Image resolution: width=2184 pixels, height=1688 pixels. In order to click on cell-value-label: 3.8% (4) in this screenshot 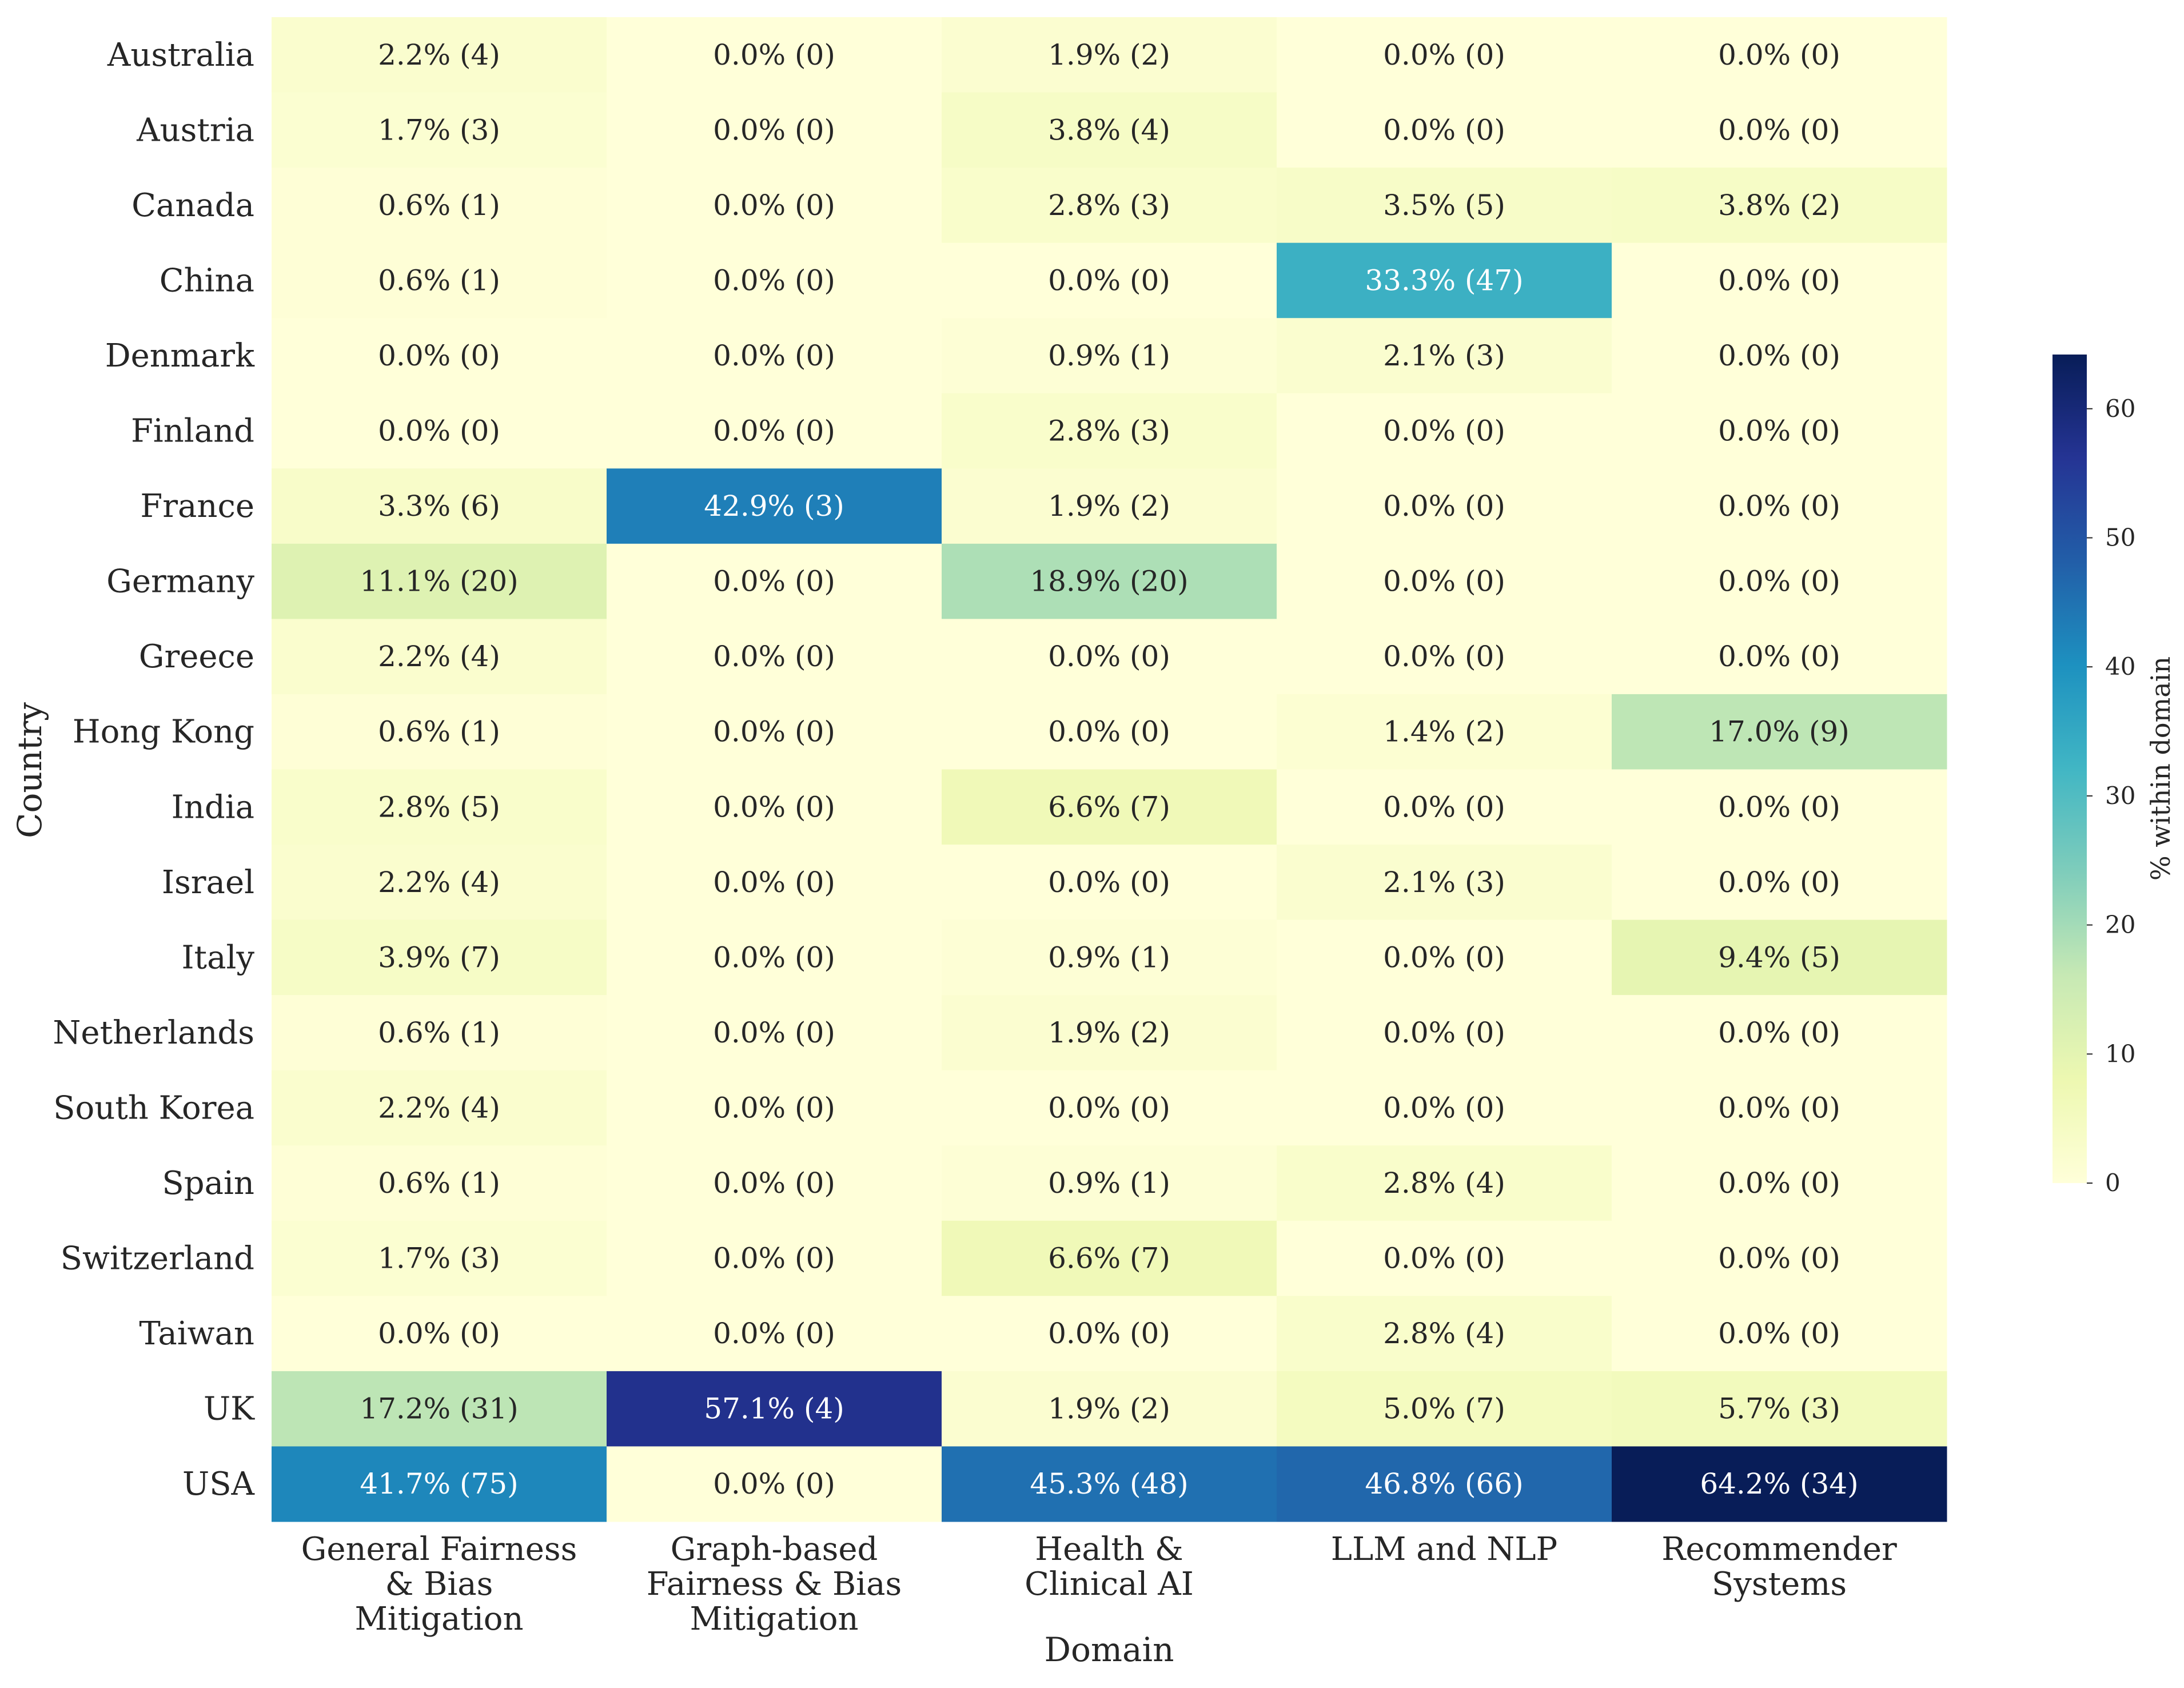, I will do `click(1109, 129)`.